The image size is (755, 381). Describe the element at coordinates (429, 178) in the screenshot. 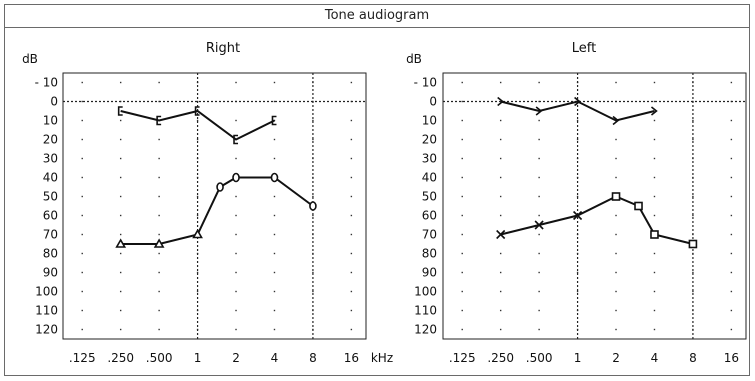

I see `panel-2-y-tick-label: 40` at that location.